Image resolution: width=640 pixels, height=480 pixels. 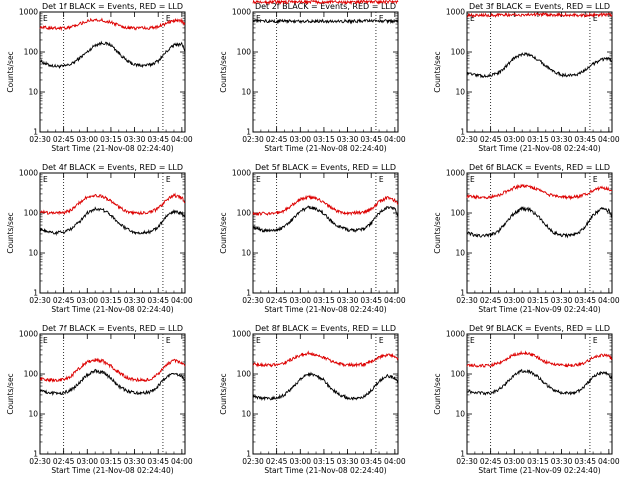 I want to click on chart-title: Det 6f BLACK = Events, RED = LLD, so click(x=539, y=167).